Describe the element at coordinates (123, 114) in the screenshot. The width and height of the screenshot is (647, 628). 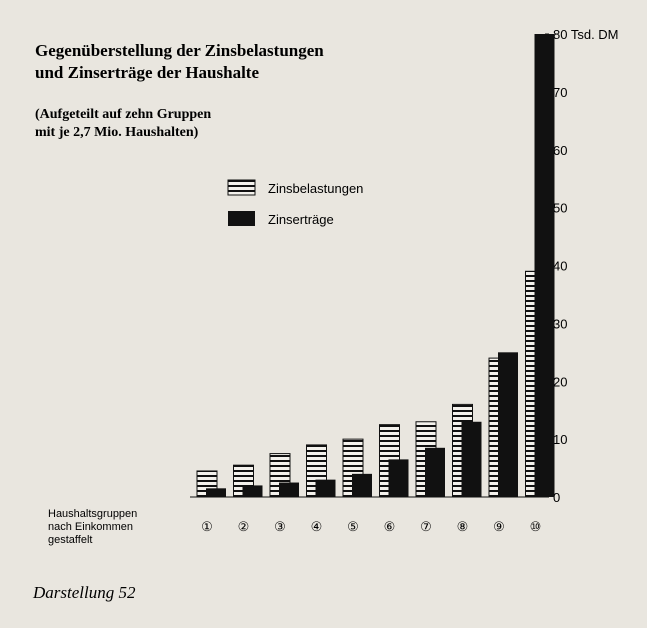
I see `chart-subtitle-line-1: (Aufgeteilt auf zehn Gruppen` at that location.